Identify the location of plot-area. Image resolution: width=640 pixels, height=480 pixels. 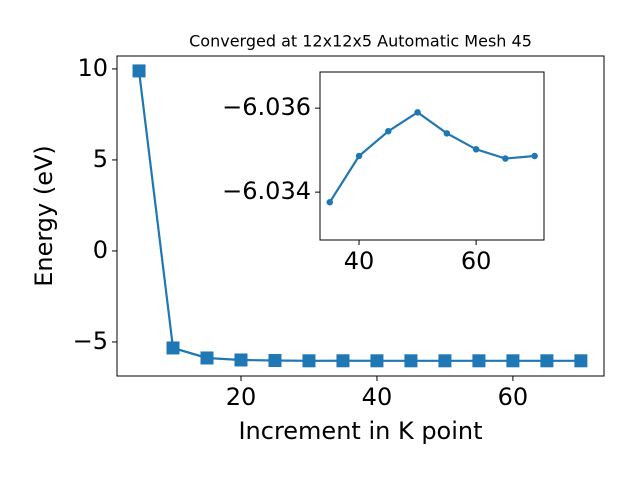
(432, 156).